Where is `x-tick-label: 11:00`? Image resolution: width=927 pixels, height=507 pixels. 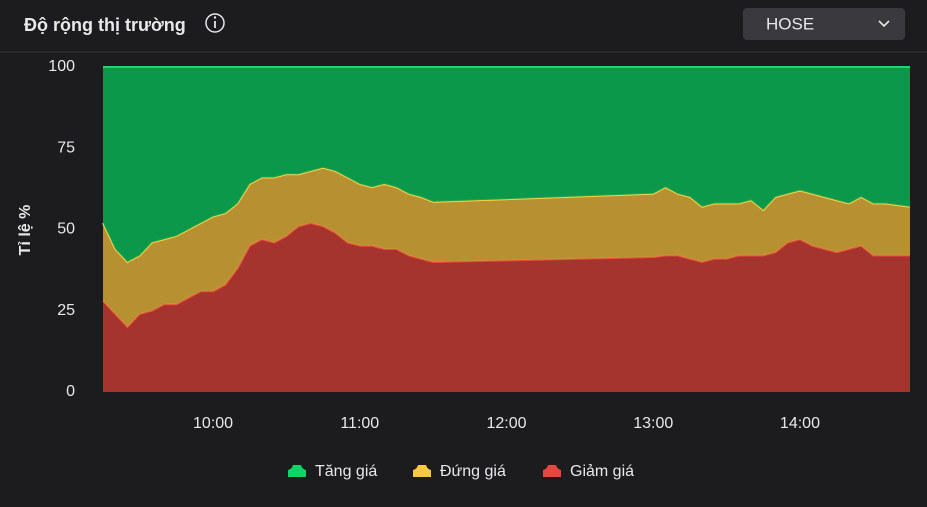 x-tick-label: 11:00 is located at coordinates (359, 423).